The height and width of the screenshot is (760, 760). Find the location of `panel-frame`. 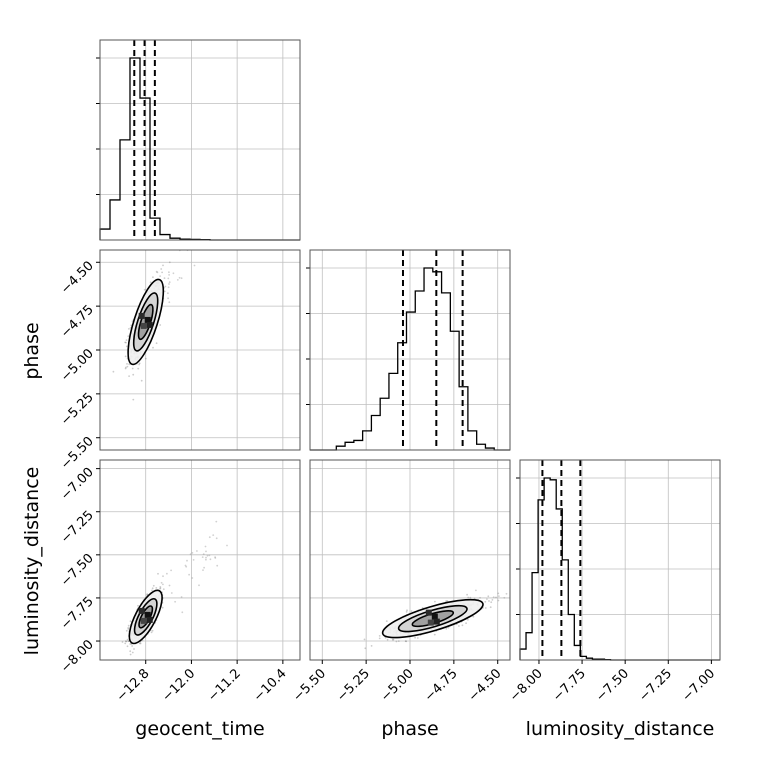

panel-frame is located at coordinates (200, 140).